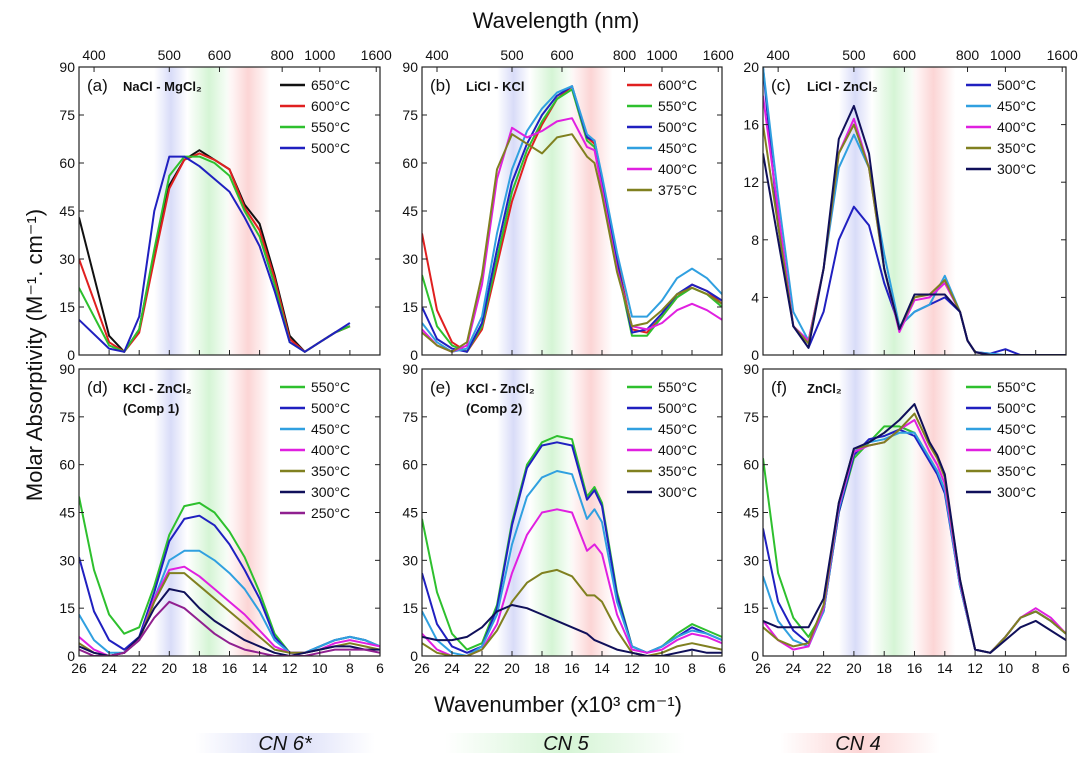 Image resolution: width=1079 pixels, height=759 pixels. I want to click on cn4-band-swatch, so click(860, 743).